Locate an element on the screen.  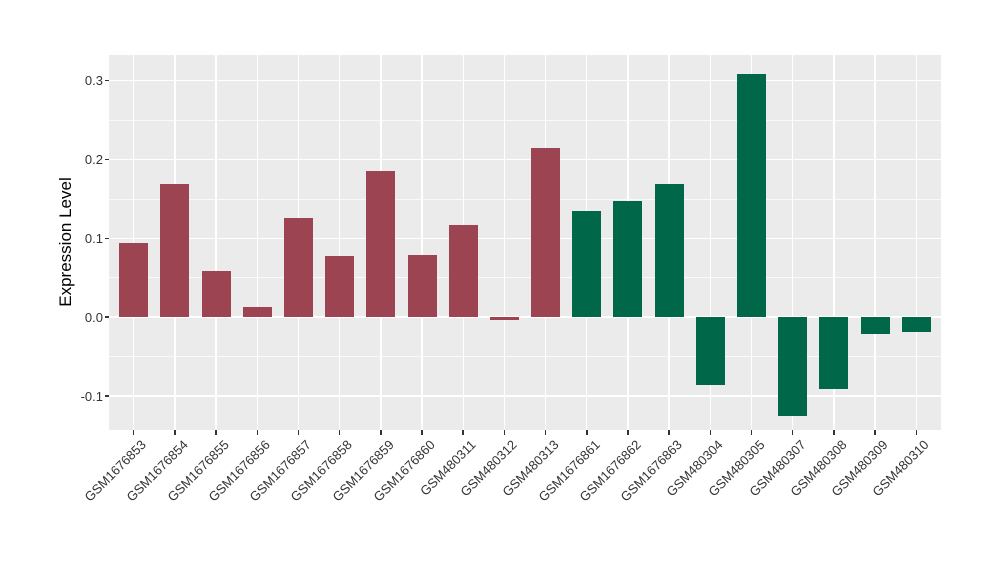
y-axis-title: Expression Level is located at coordinates (65, 242).